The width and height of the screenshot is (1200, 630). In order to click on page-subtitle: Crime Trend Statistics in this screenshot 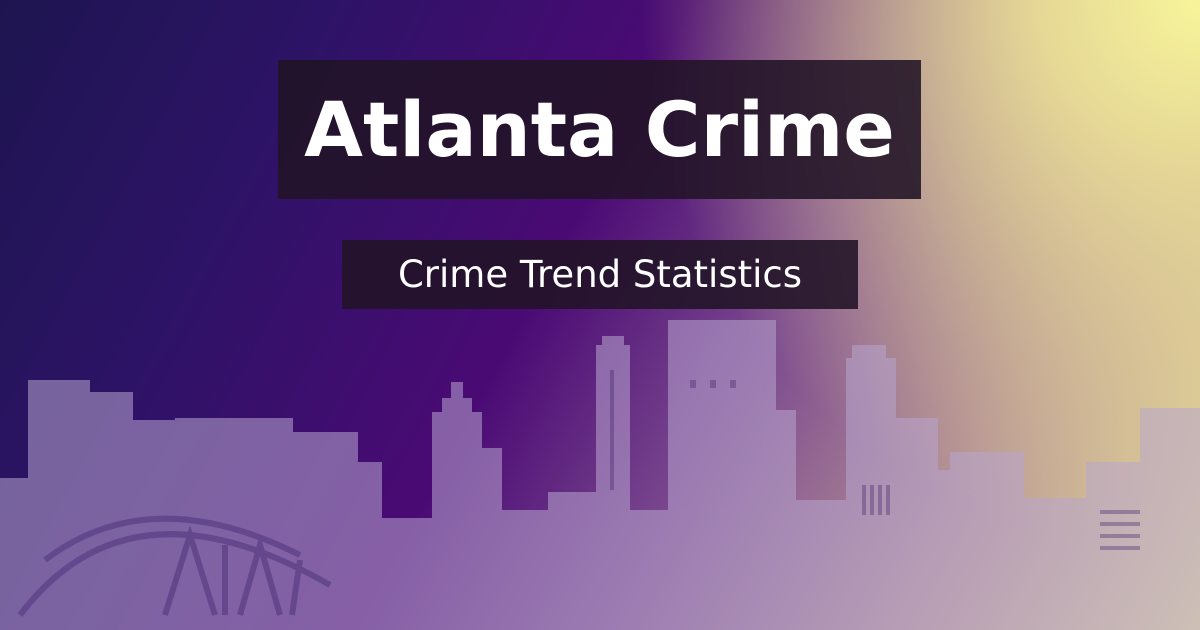, I will do `click(600, 274)`.